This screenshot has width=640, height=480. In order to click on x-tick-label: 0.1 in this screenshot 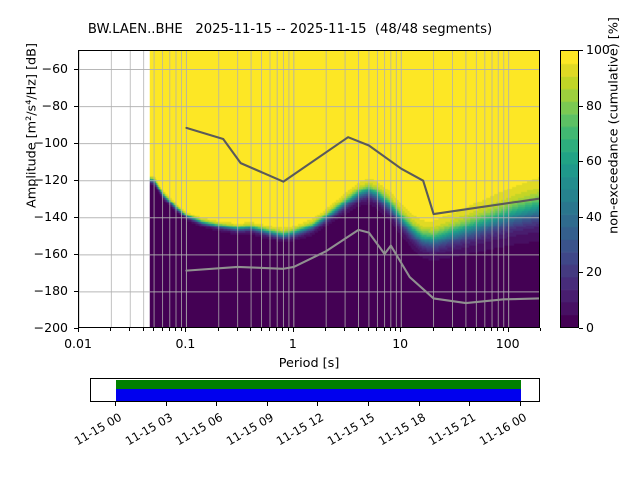, I will do `click(185, 343)`.